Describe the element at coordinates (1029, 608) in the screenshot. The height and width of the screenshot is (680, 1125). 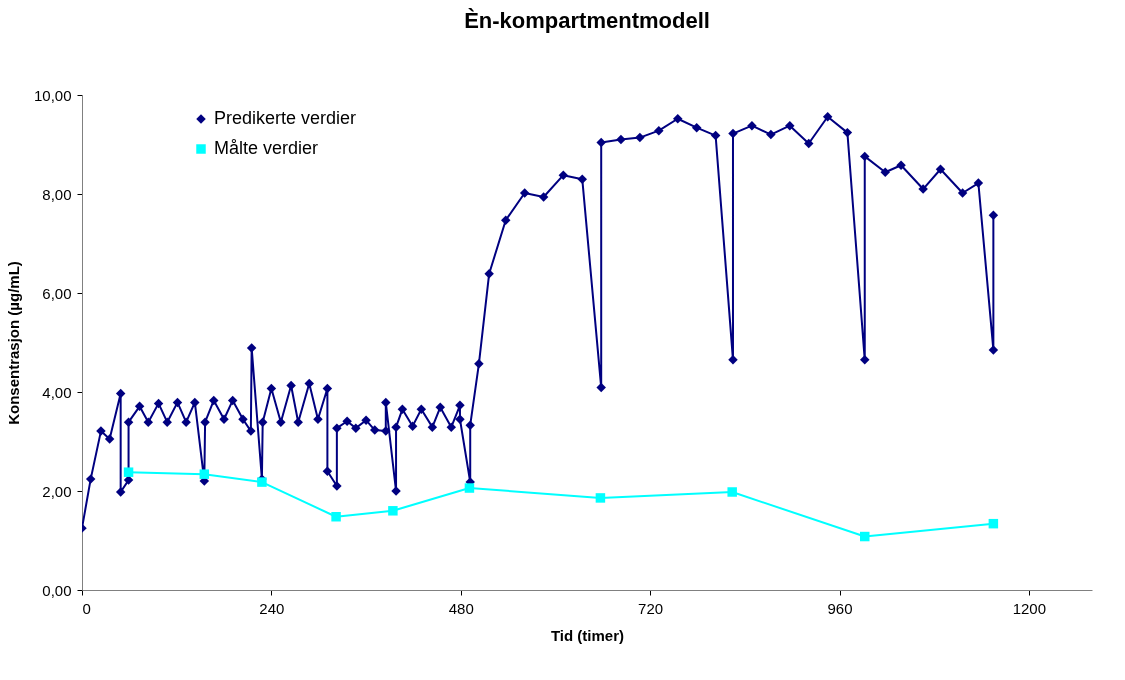
I see `x-tick-label: 1200` at that location.